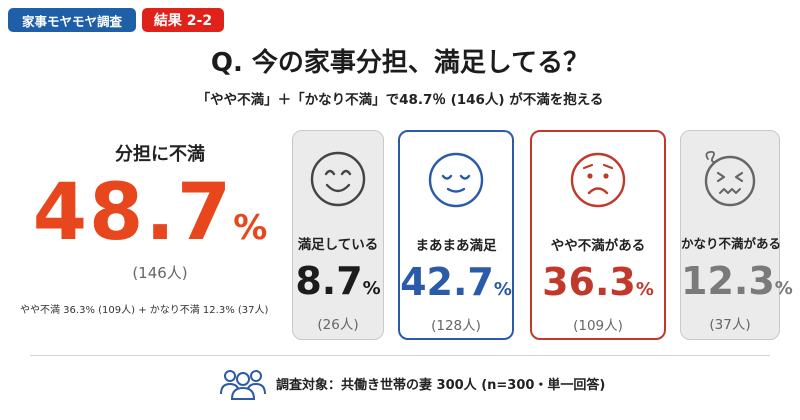  Describe the element at coordinates (72, 20) in the screenshot. I see `survey-series-tag: 家事モヤモヤ調査` at that location.